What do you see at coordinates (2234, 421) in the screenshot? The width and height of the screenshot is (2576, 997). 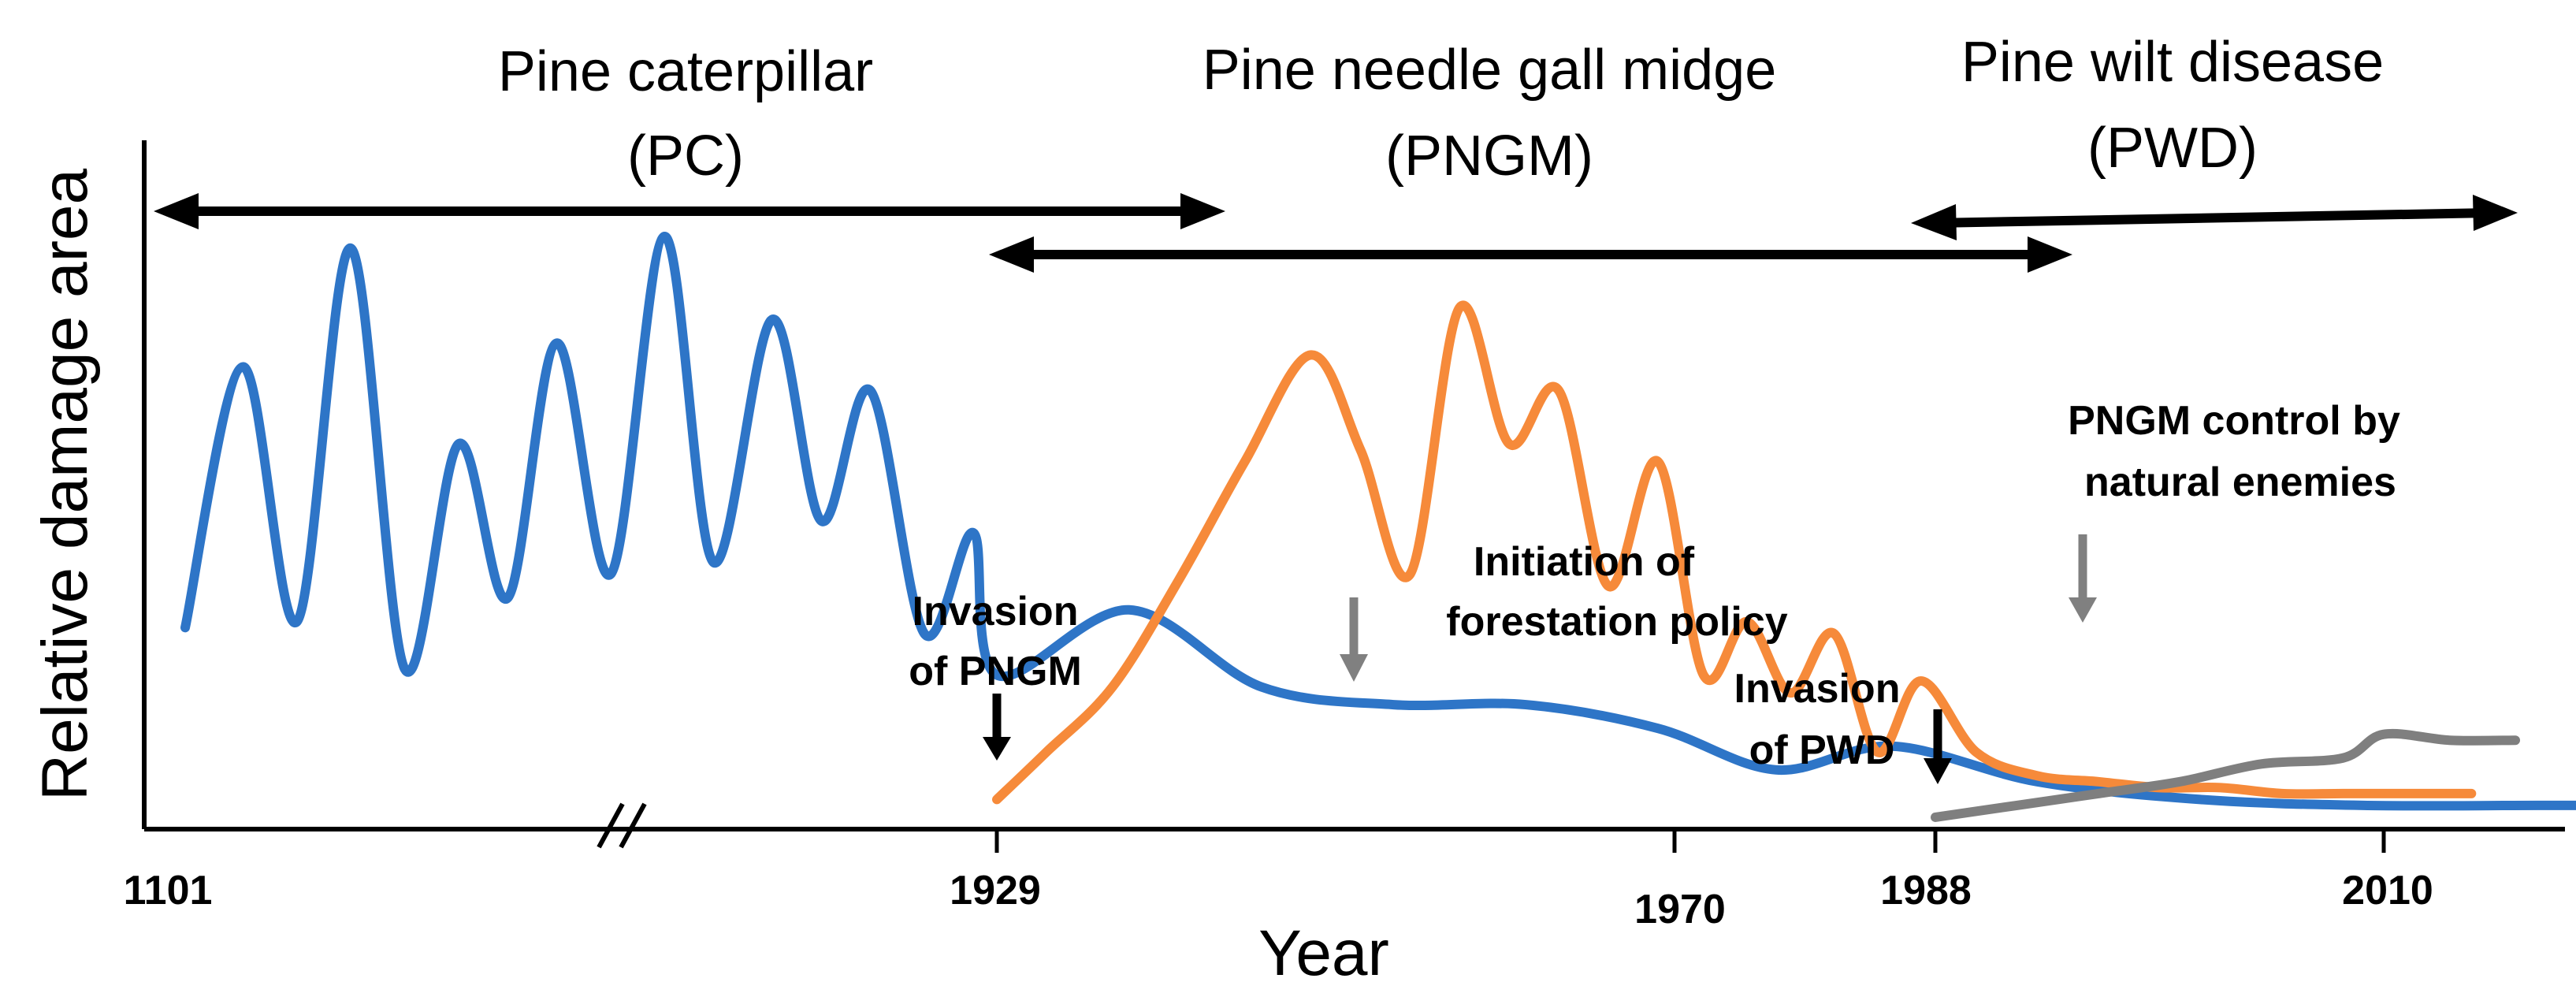 I see `annotation-natural-enemies-line1: PNGM control by` at bounding box center [2234, 421].